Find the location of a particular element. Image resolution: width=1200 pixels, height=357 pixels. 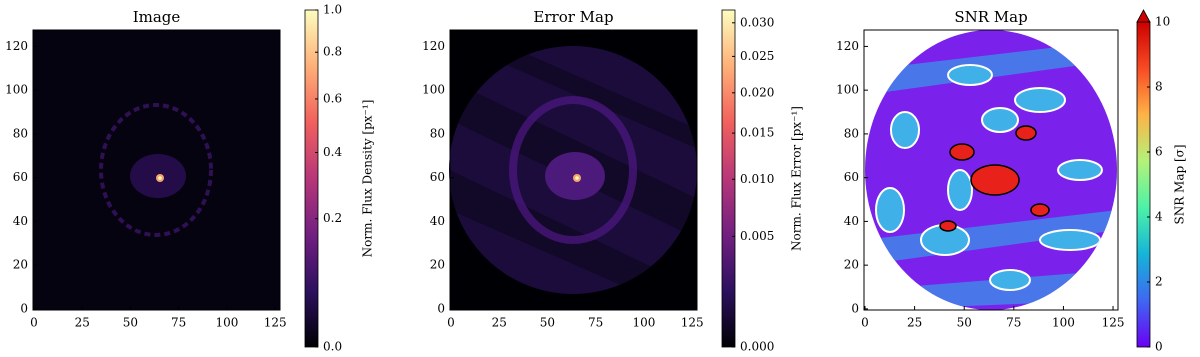

colorbar-label: Norm. Flux Density [px⁻¹] is located at coordinates (368, 179).